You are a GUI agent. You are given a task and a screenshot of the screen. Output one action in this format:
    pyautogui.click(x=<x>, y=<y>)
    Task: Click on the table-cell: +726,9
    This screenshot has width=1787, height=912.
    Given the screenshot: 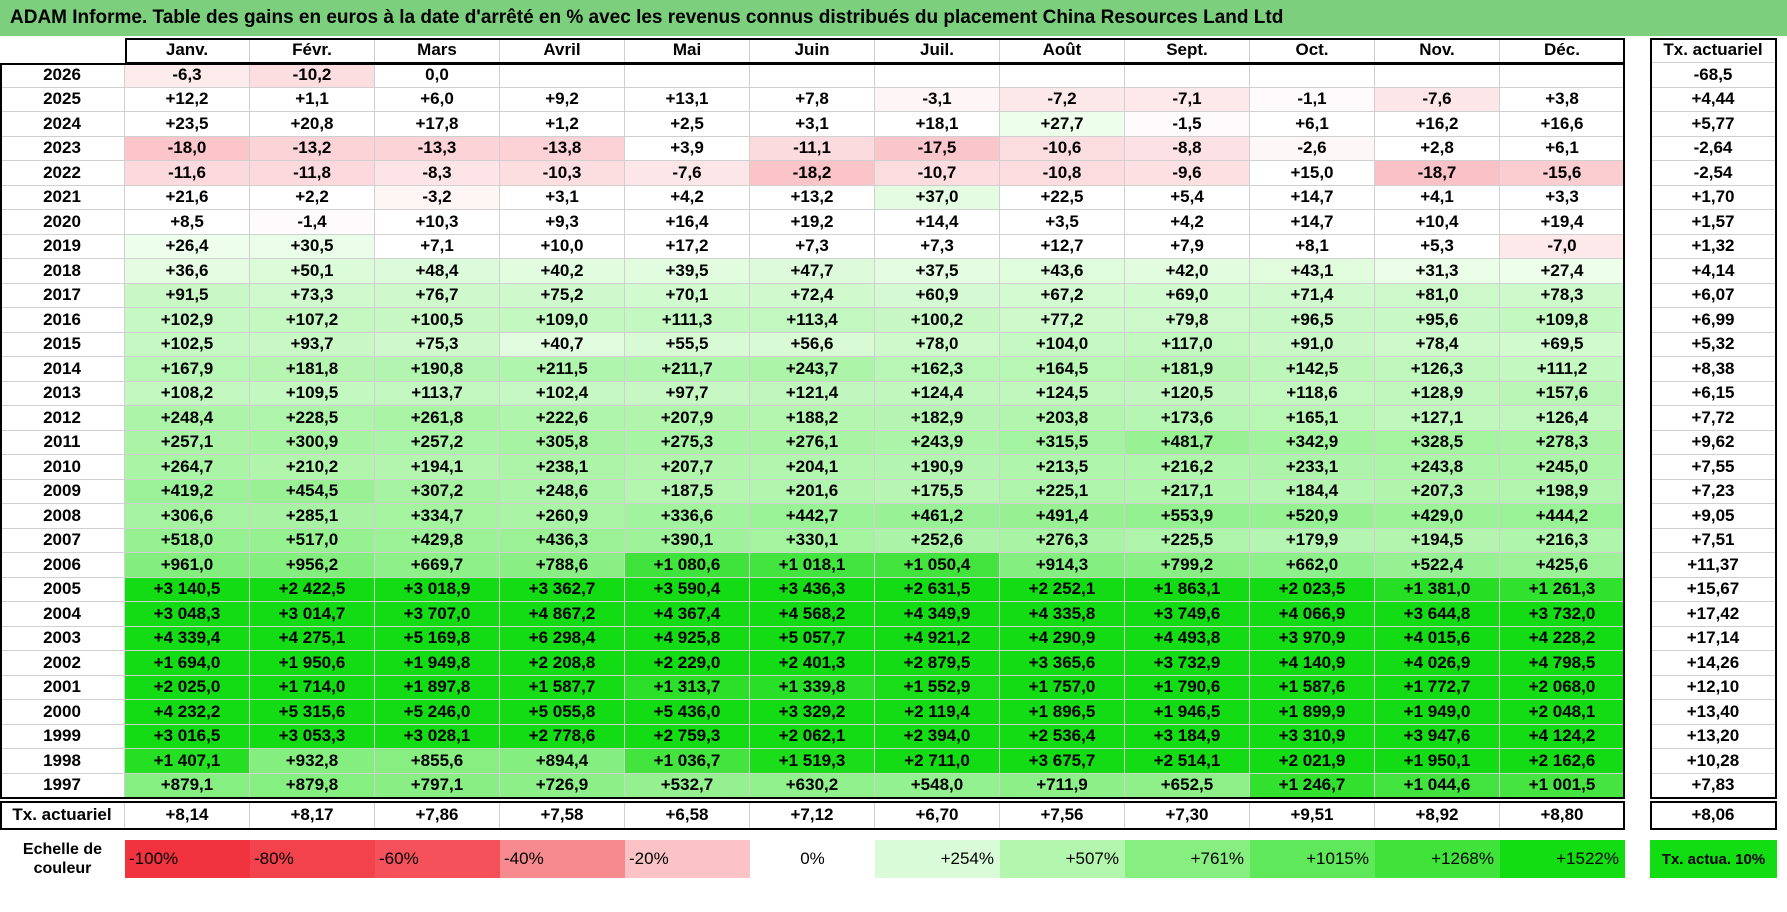 What is the action you would take?
    pyautogui.click(x=562, y=785)
    